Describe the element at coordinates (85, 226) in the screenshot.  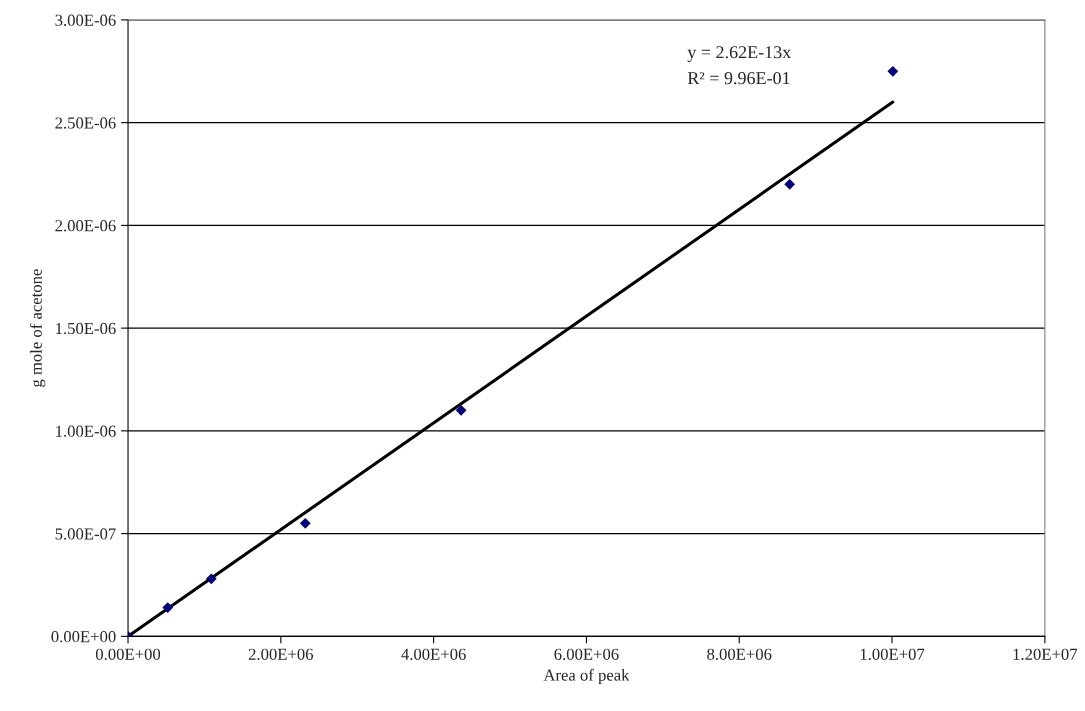
I see `y-tick-label: 2.00E-06` at that location.